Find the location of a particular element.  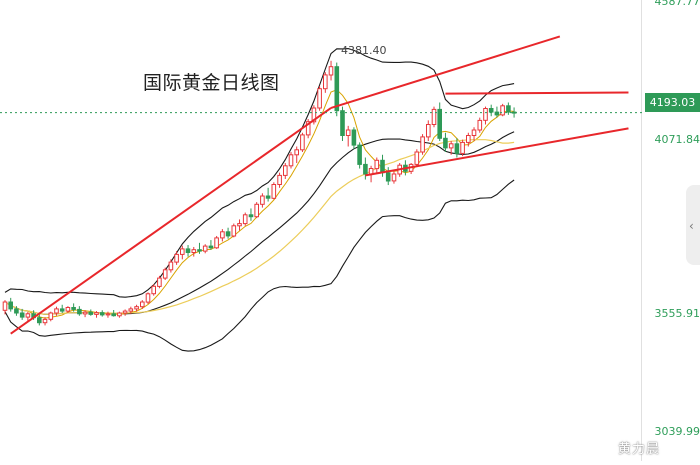

y-tick-top: 4587.77 is located at coordinates (677, 4).